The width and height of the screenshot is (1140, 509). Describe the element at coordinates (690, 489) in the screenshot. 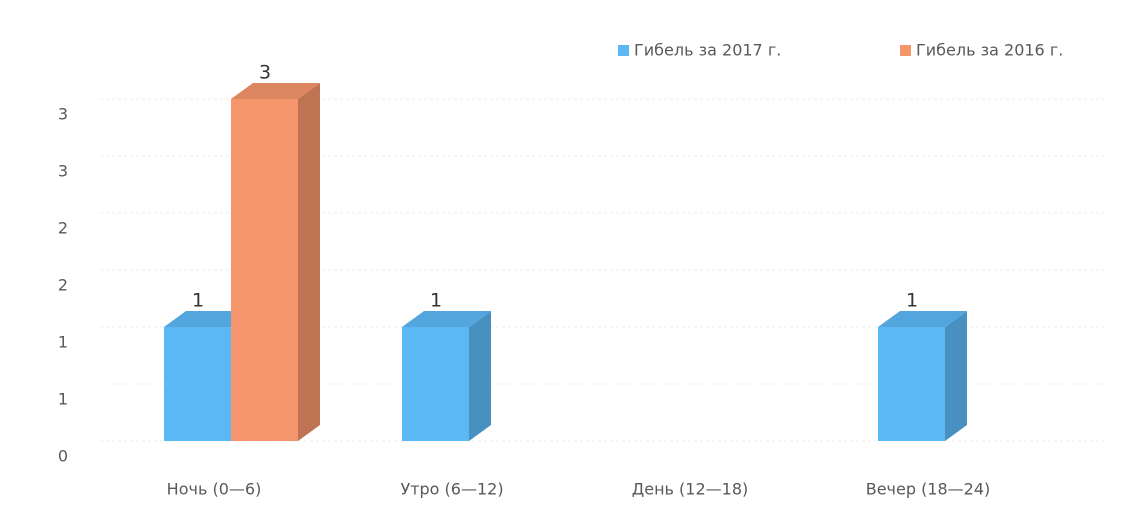

I see `x-tick-label: День (12—18)` at that location.